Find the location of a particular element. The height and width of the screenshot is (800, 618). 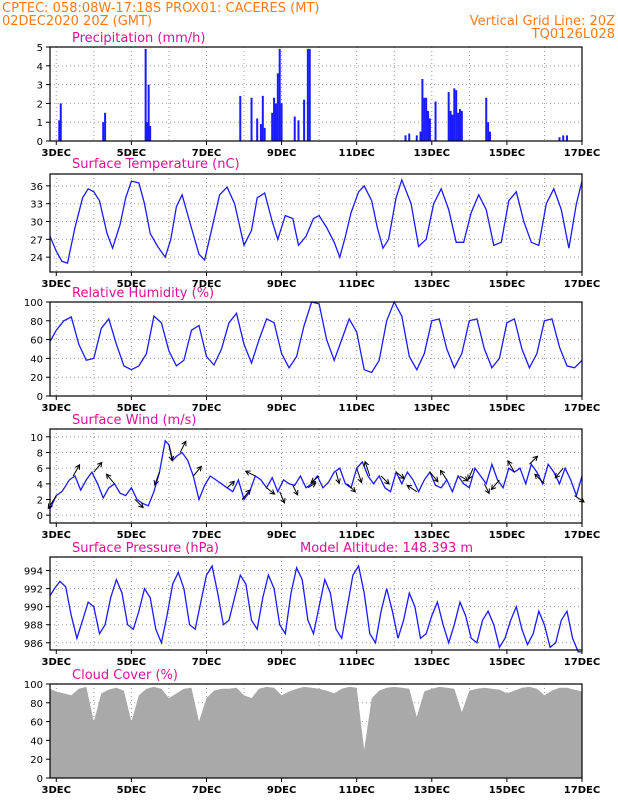

precip-title: Precipitation (mm/h) is located at coordinates (138, 38).